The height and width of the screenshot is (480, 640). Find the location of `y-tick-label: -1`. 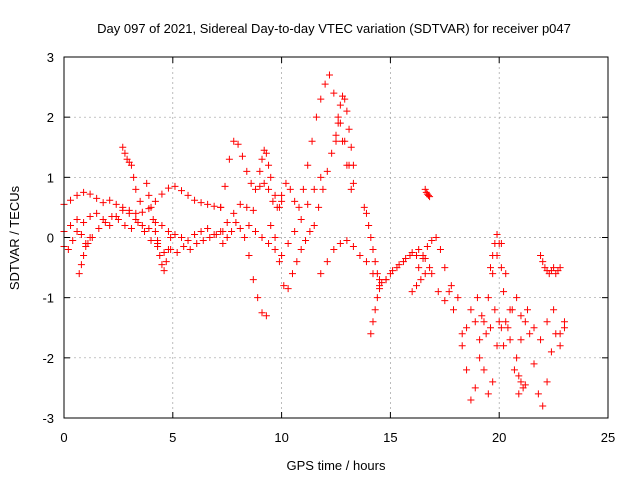

y-tick-label: -1 is located at coordinates (48, 298).